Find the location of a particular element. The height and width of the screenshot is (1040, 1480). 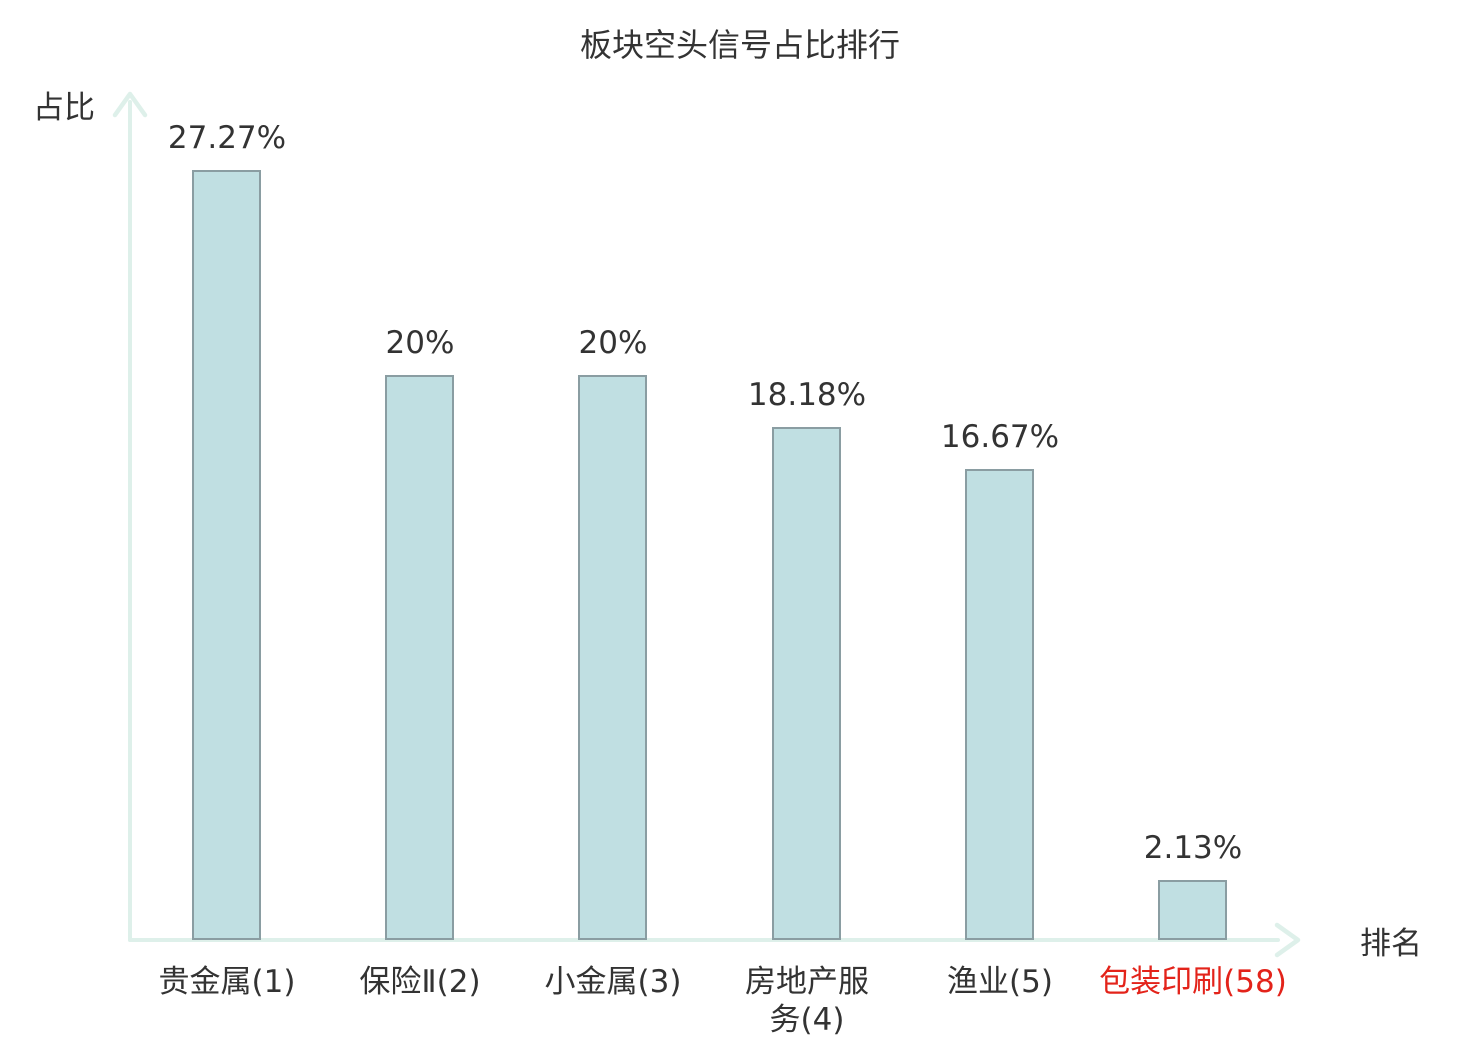

x-tick-label: 包装印刷(58) is located at coordinates (1193, 982).